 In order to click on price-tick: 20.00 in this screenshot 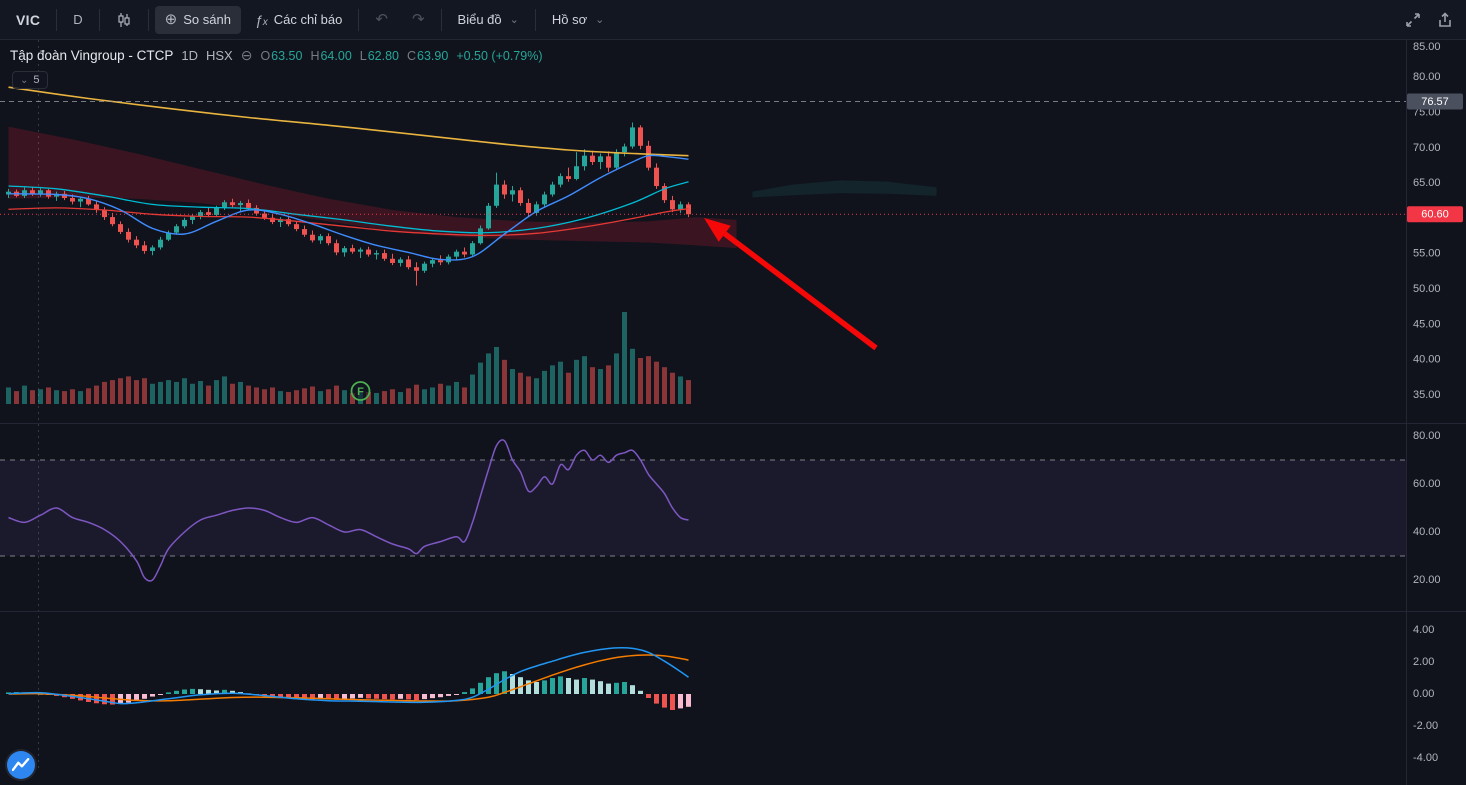, I will do `click(1427, 580)`.